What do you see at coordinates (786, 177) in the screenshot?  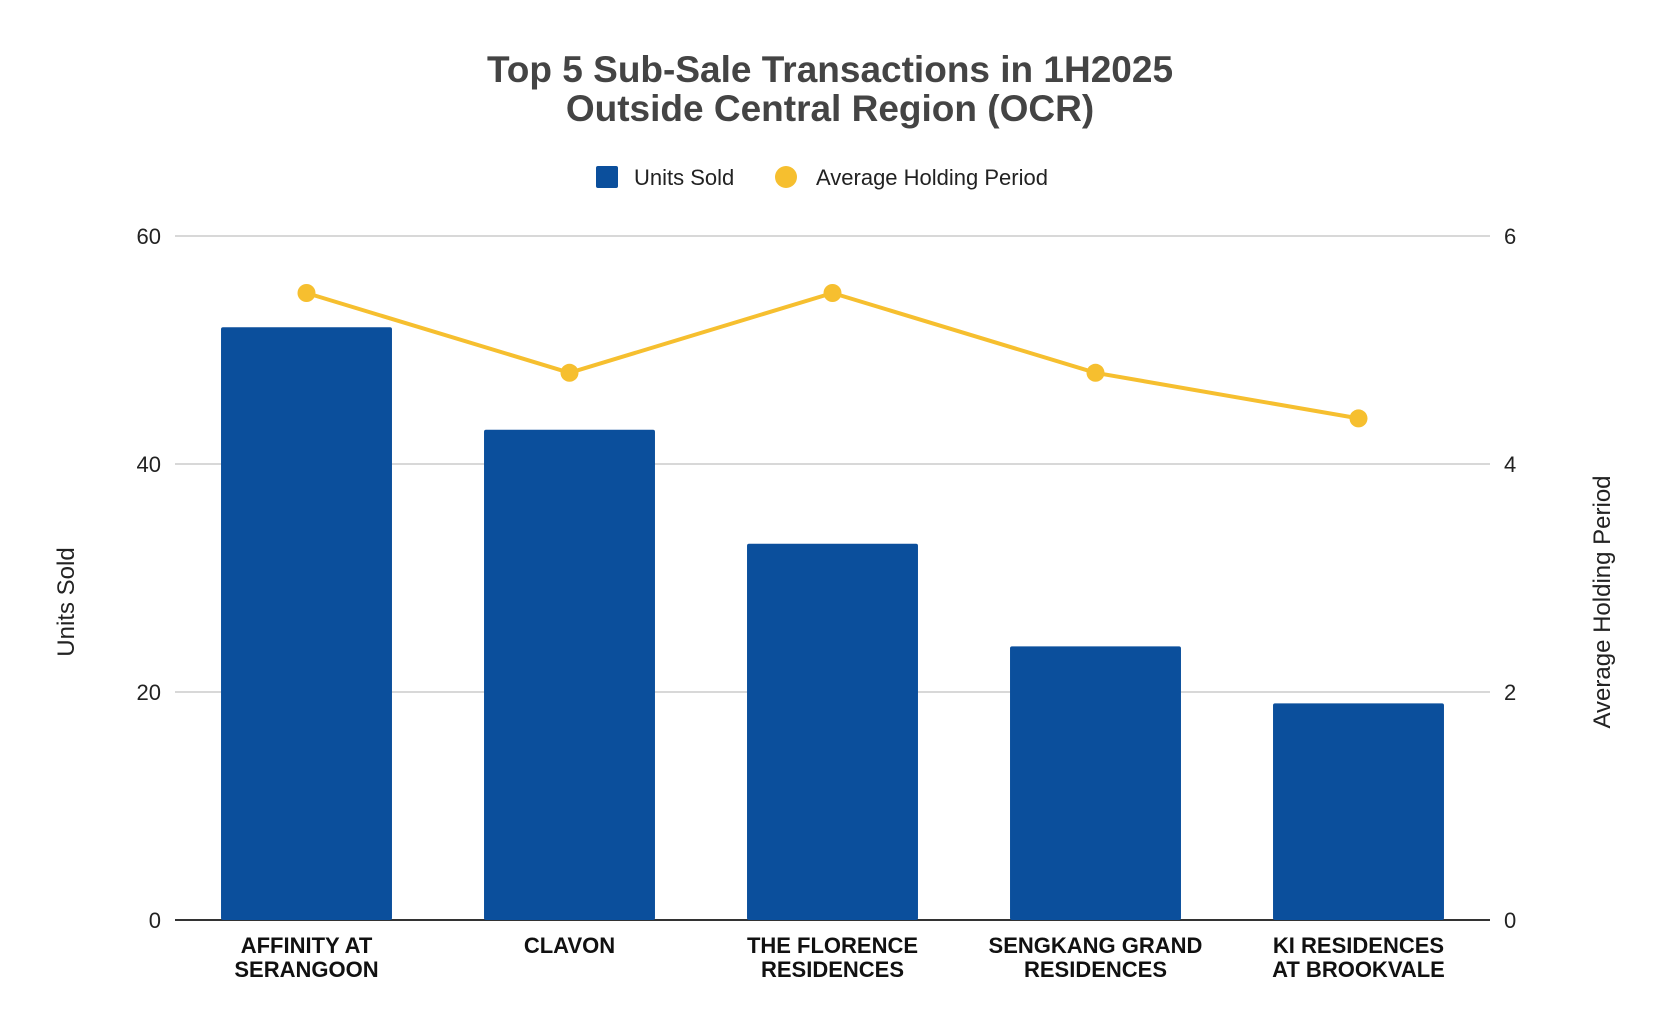 I see `legend-holding-period-marker` at bounding box center [786, 177].